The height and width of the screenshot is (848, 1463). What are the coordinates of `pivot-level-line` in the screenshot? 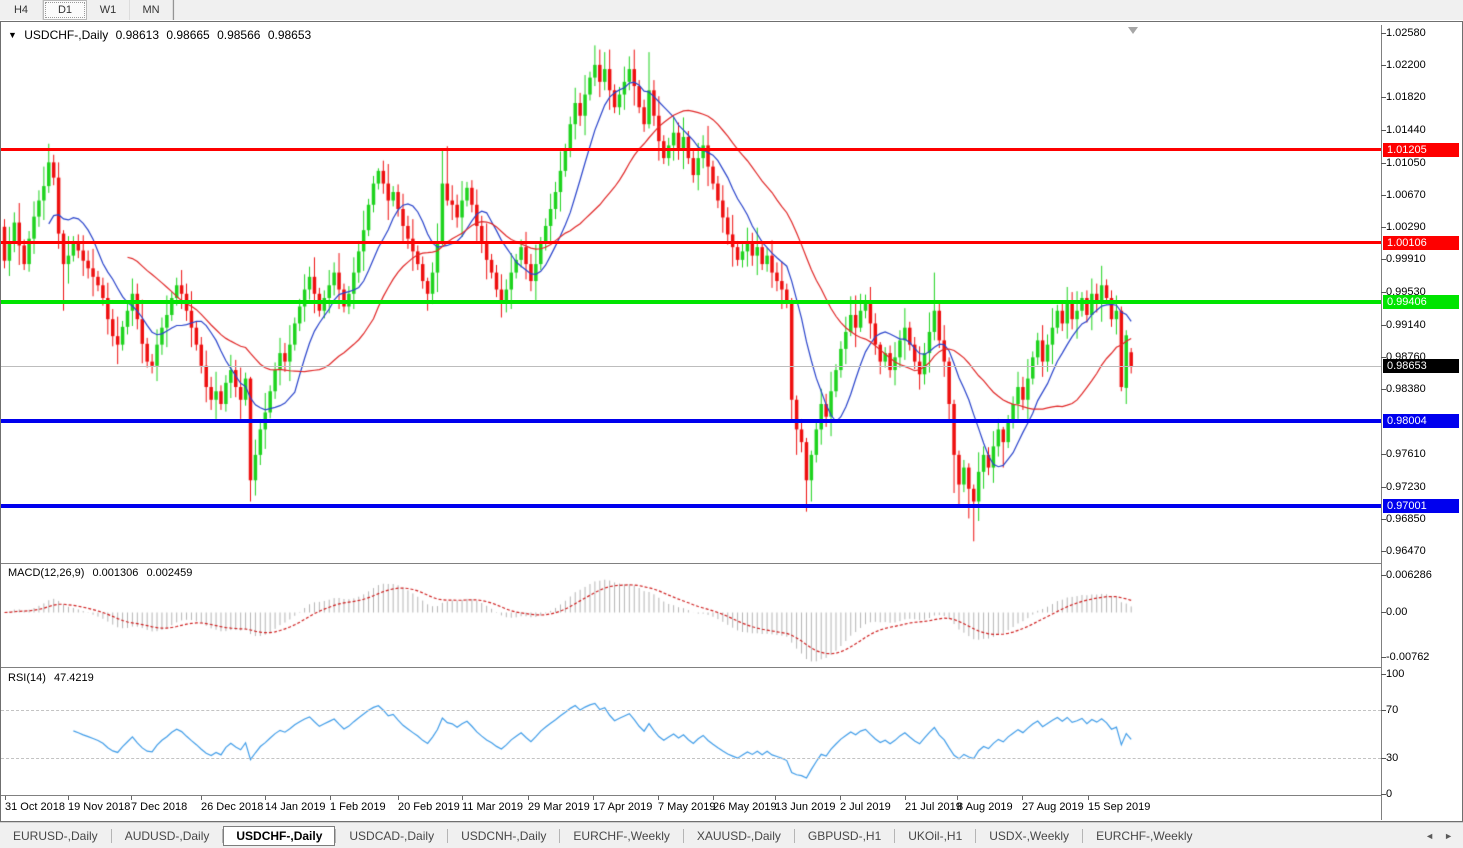 It's located at (691, 302).